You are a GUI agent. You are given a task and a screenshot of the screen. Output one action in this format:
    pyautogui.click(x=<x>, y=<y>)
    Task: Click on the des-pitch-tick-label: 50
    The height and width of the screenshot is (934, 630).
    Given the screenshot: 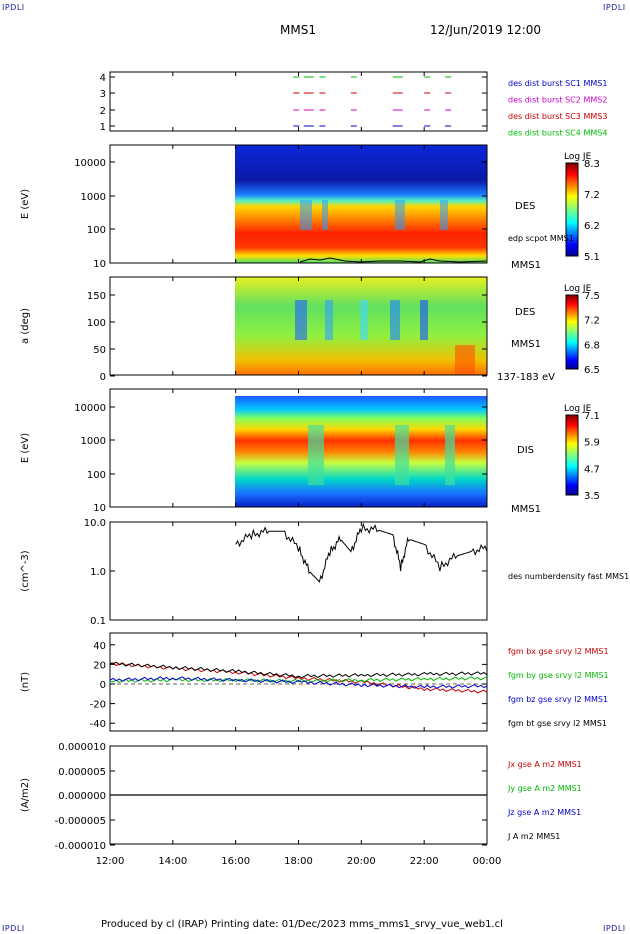 What is the action you would take?
    pyautogui.click(x=99, y=350)
    